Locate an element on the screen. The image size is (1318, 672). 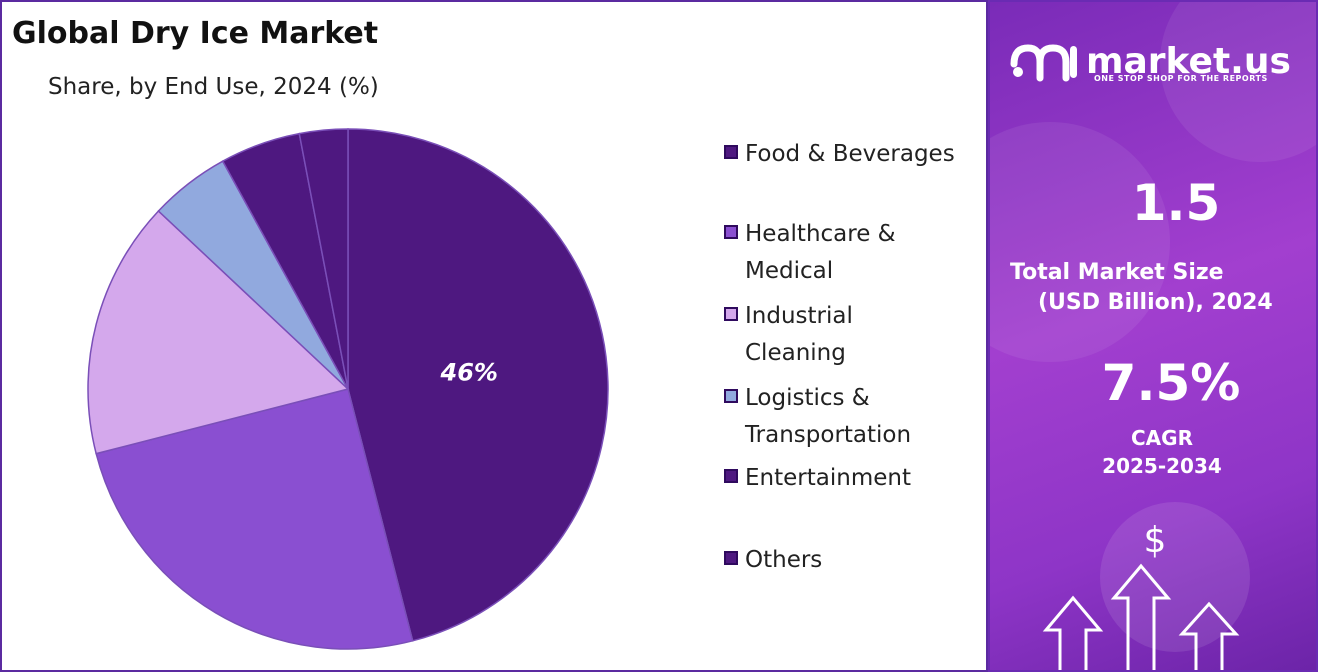
chart-subtitle: Share, by End Use, 2024 (%) is located at coordinates (213, 87).